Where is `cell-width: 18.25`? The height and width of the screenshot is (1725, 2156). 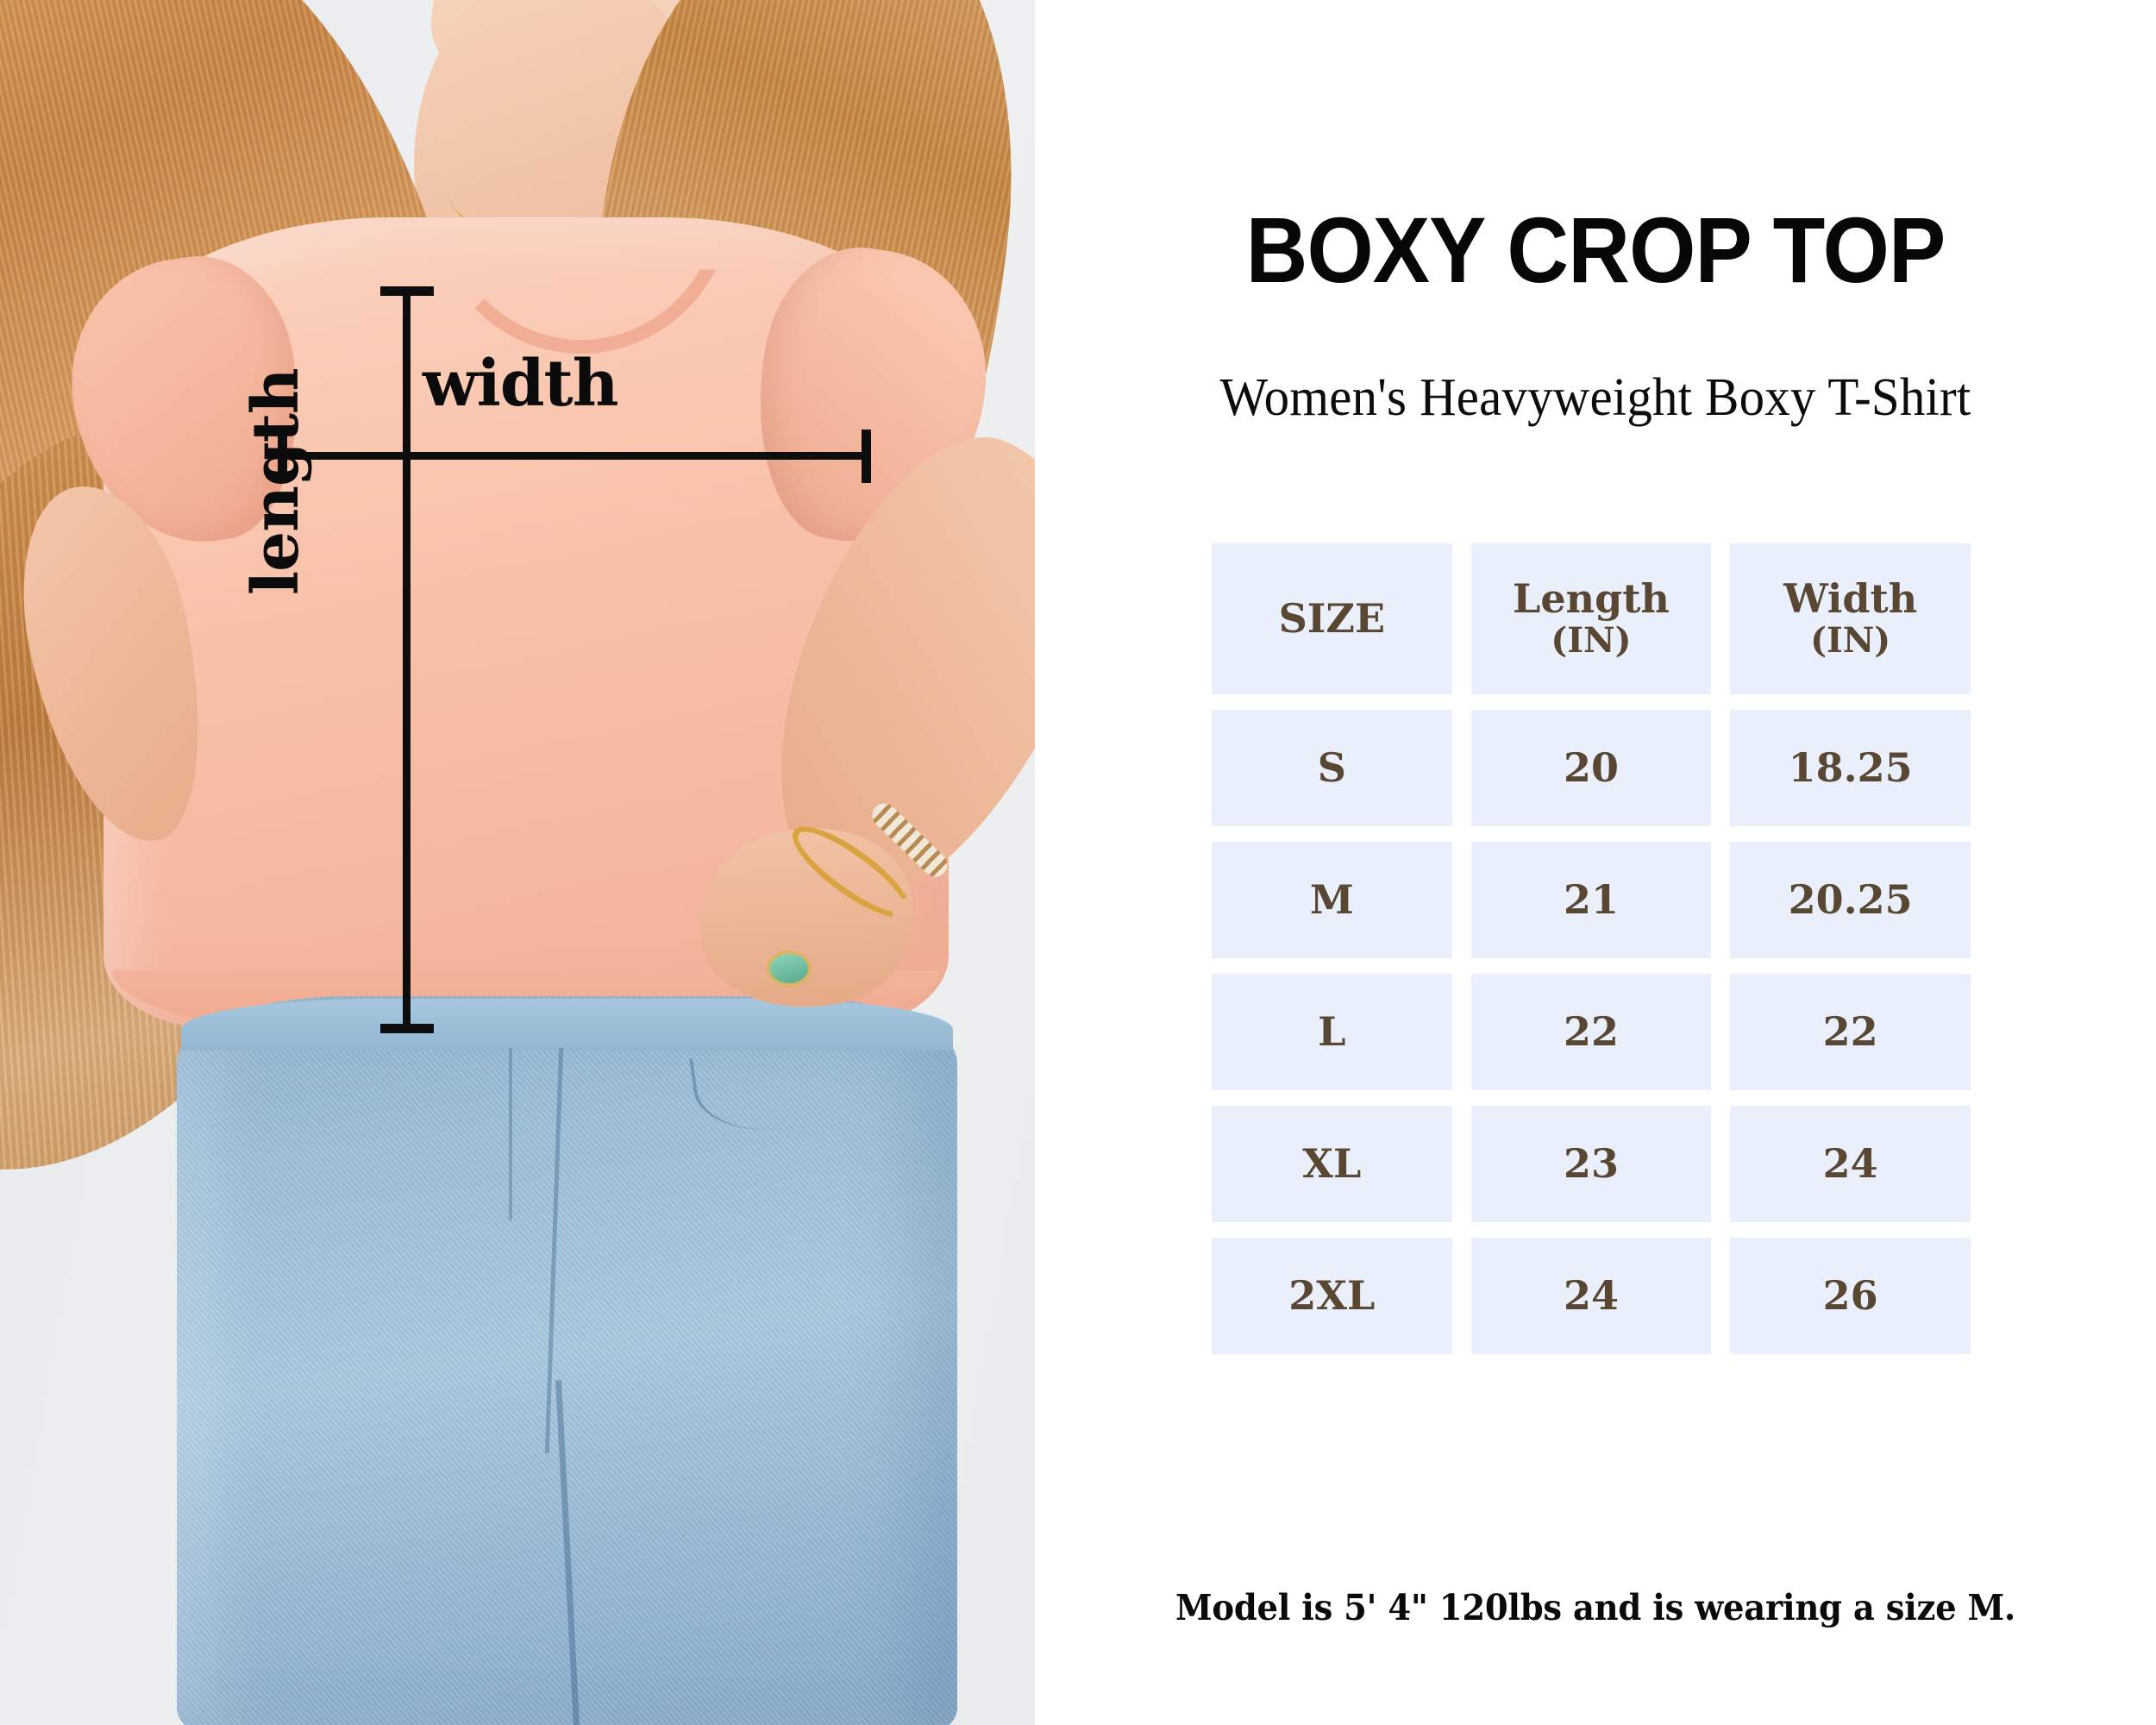 cell-width: 18.25 is located at coordinates (1850, 767).